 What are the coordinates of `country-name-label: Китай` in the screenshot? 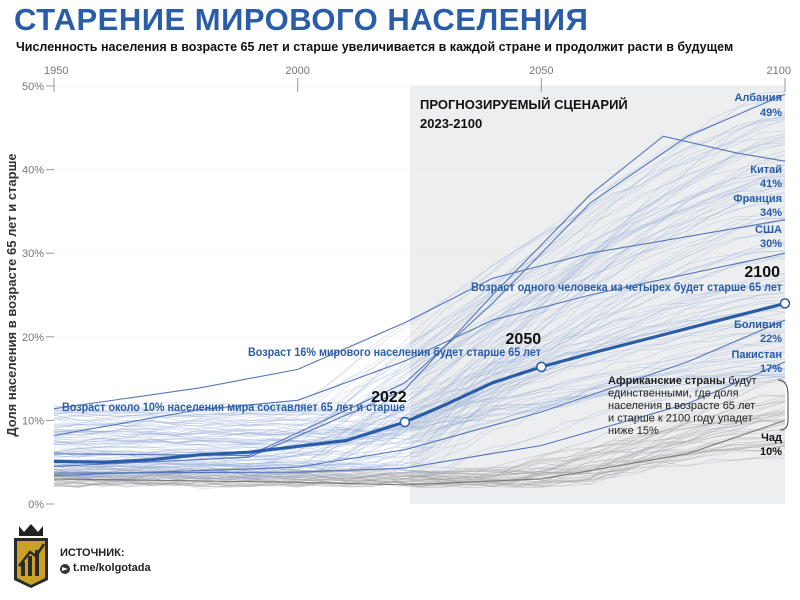 It's located at (766, 170).